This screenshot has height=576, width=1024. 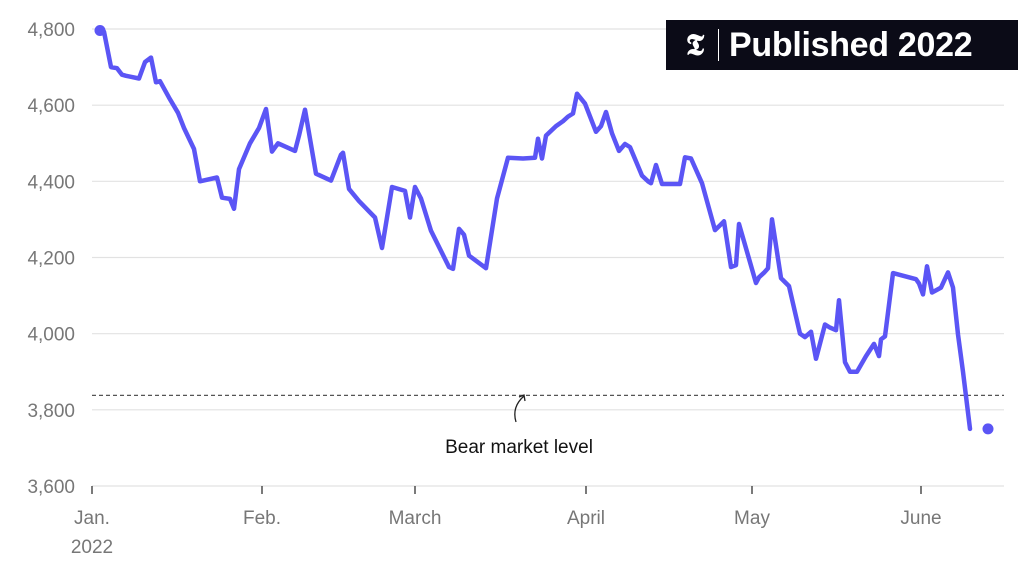 I want to click on y-tick-label: 4,600, so click(x=51, y=106).